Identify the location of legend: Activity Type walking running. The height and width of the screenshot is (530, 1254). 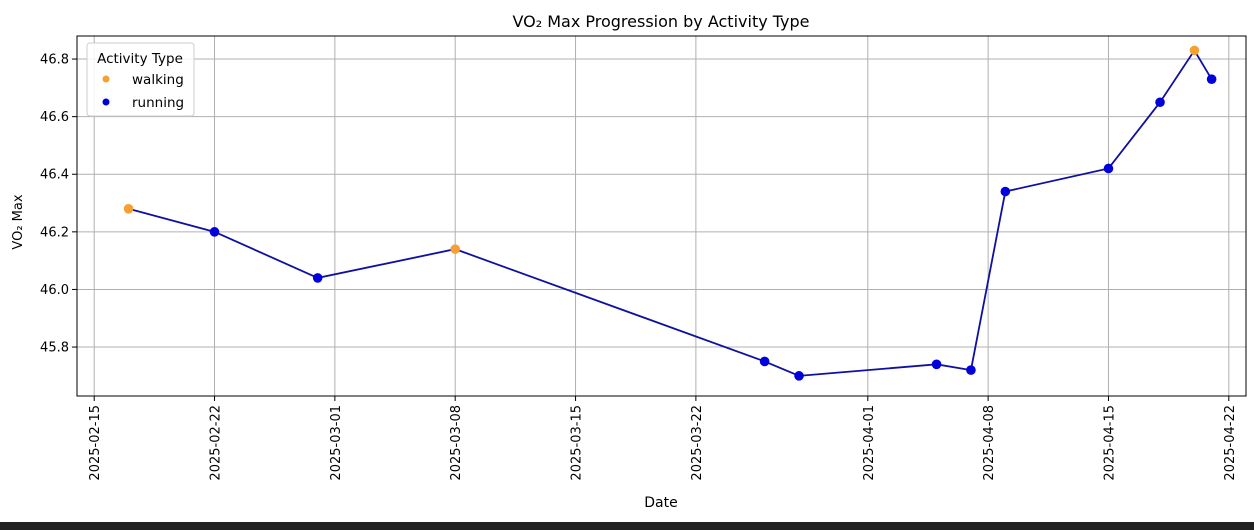
(140, 79).